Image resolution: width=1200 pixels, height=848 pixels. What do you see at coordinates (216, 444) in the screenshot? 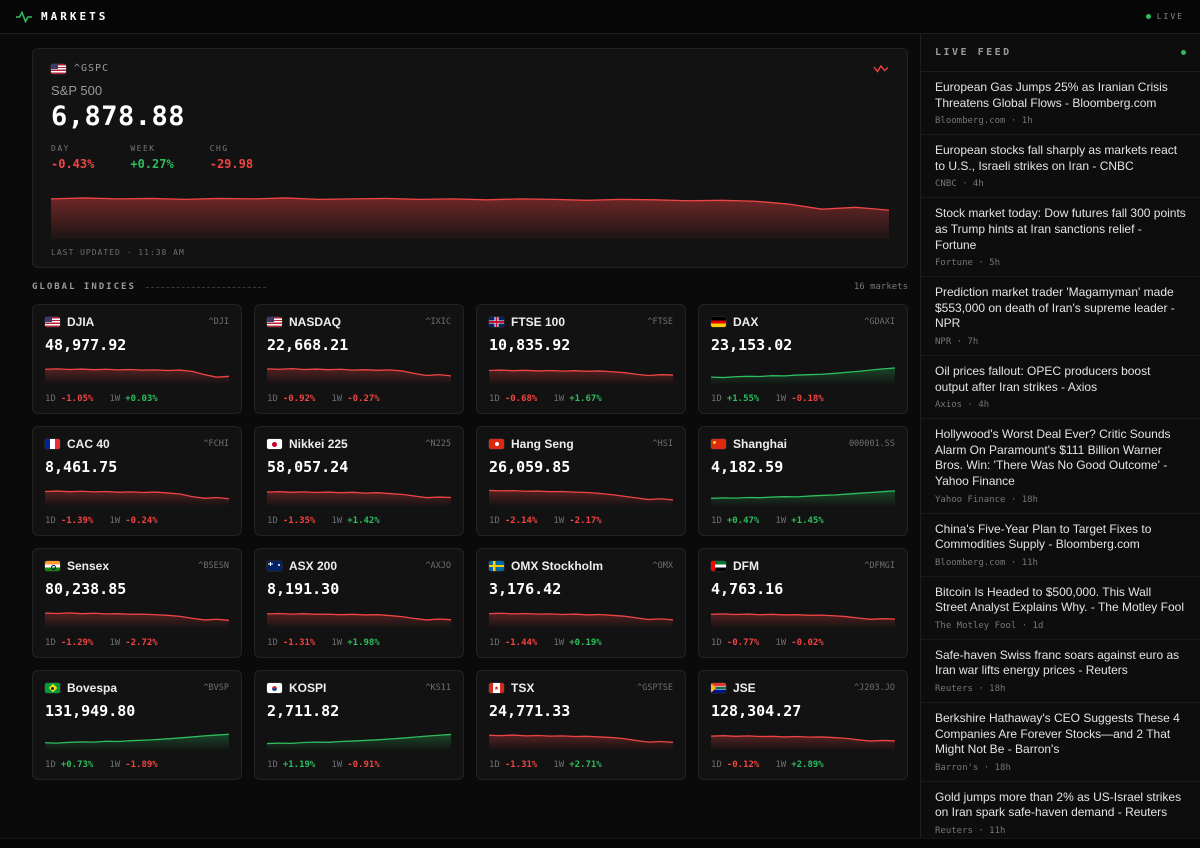
I see `index-symbol: ^FCHI` at bounding box center [216, 444].